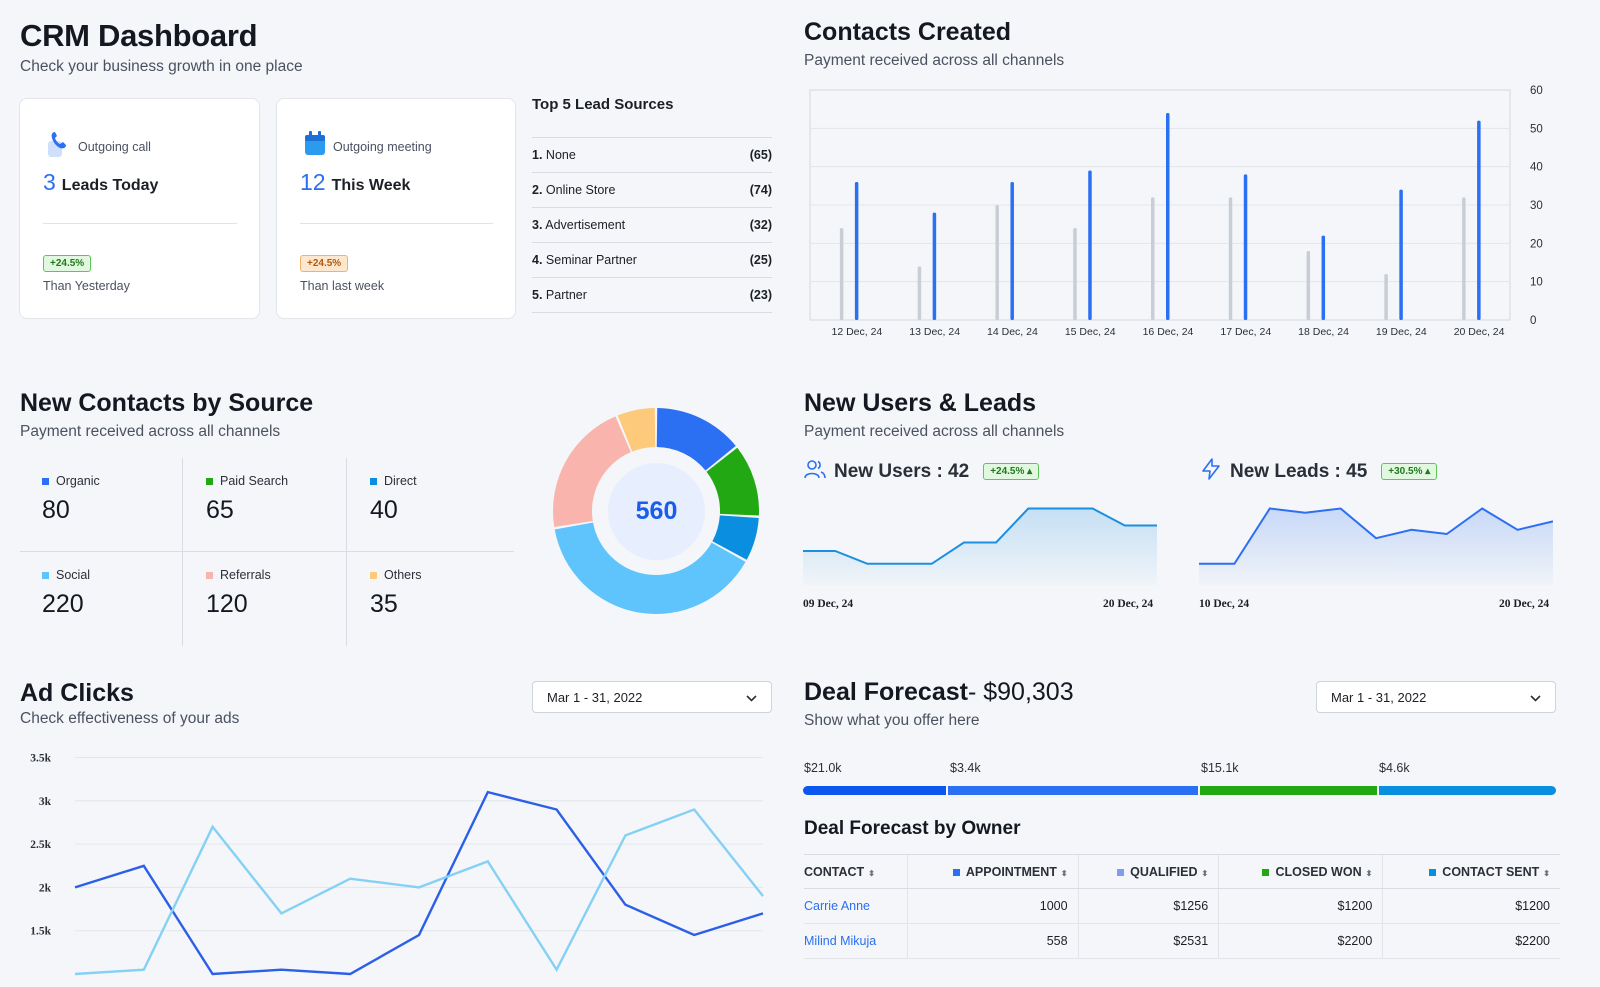  What do you see at coordinates (856, 871) in the screenshot?
I see `column-header: CONTACT ⬍` at bounding box center [856, 871].